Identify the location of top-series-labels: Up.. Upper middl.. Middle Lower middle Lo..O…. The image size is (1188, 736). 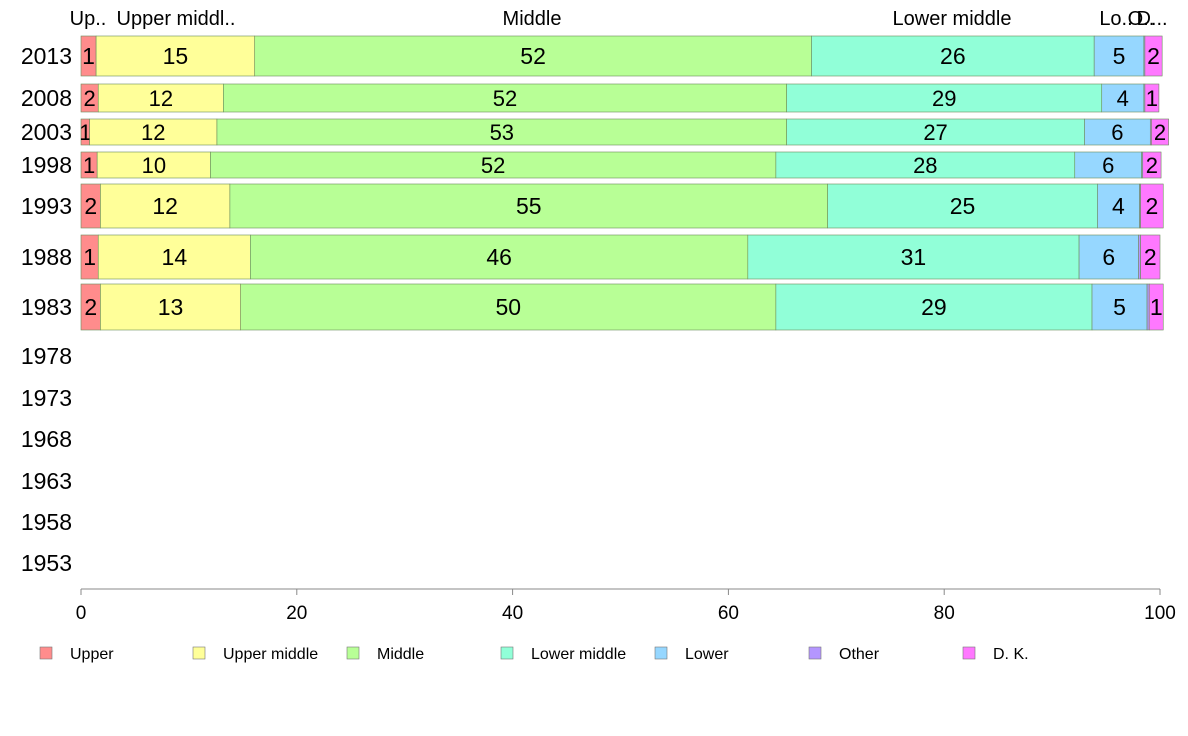
(619, 19).